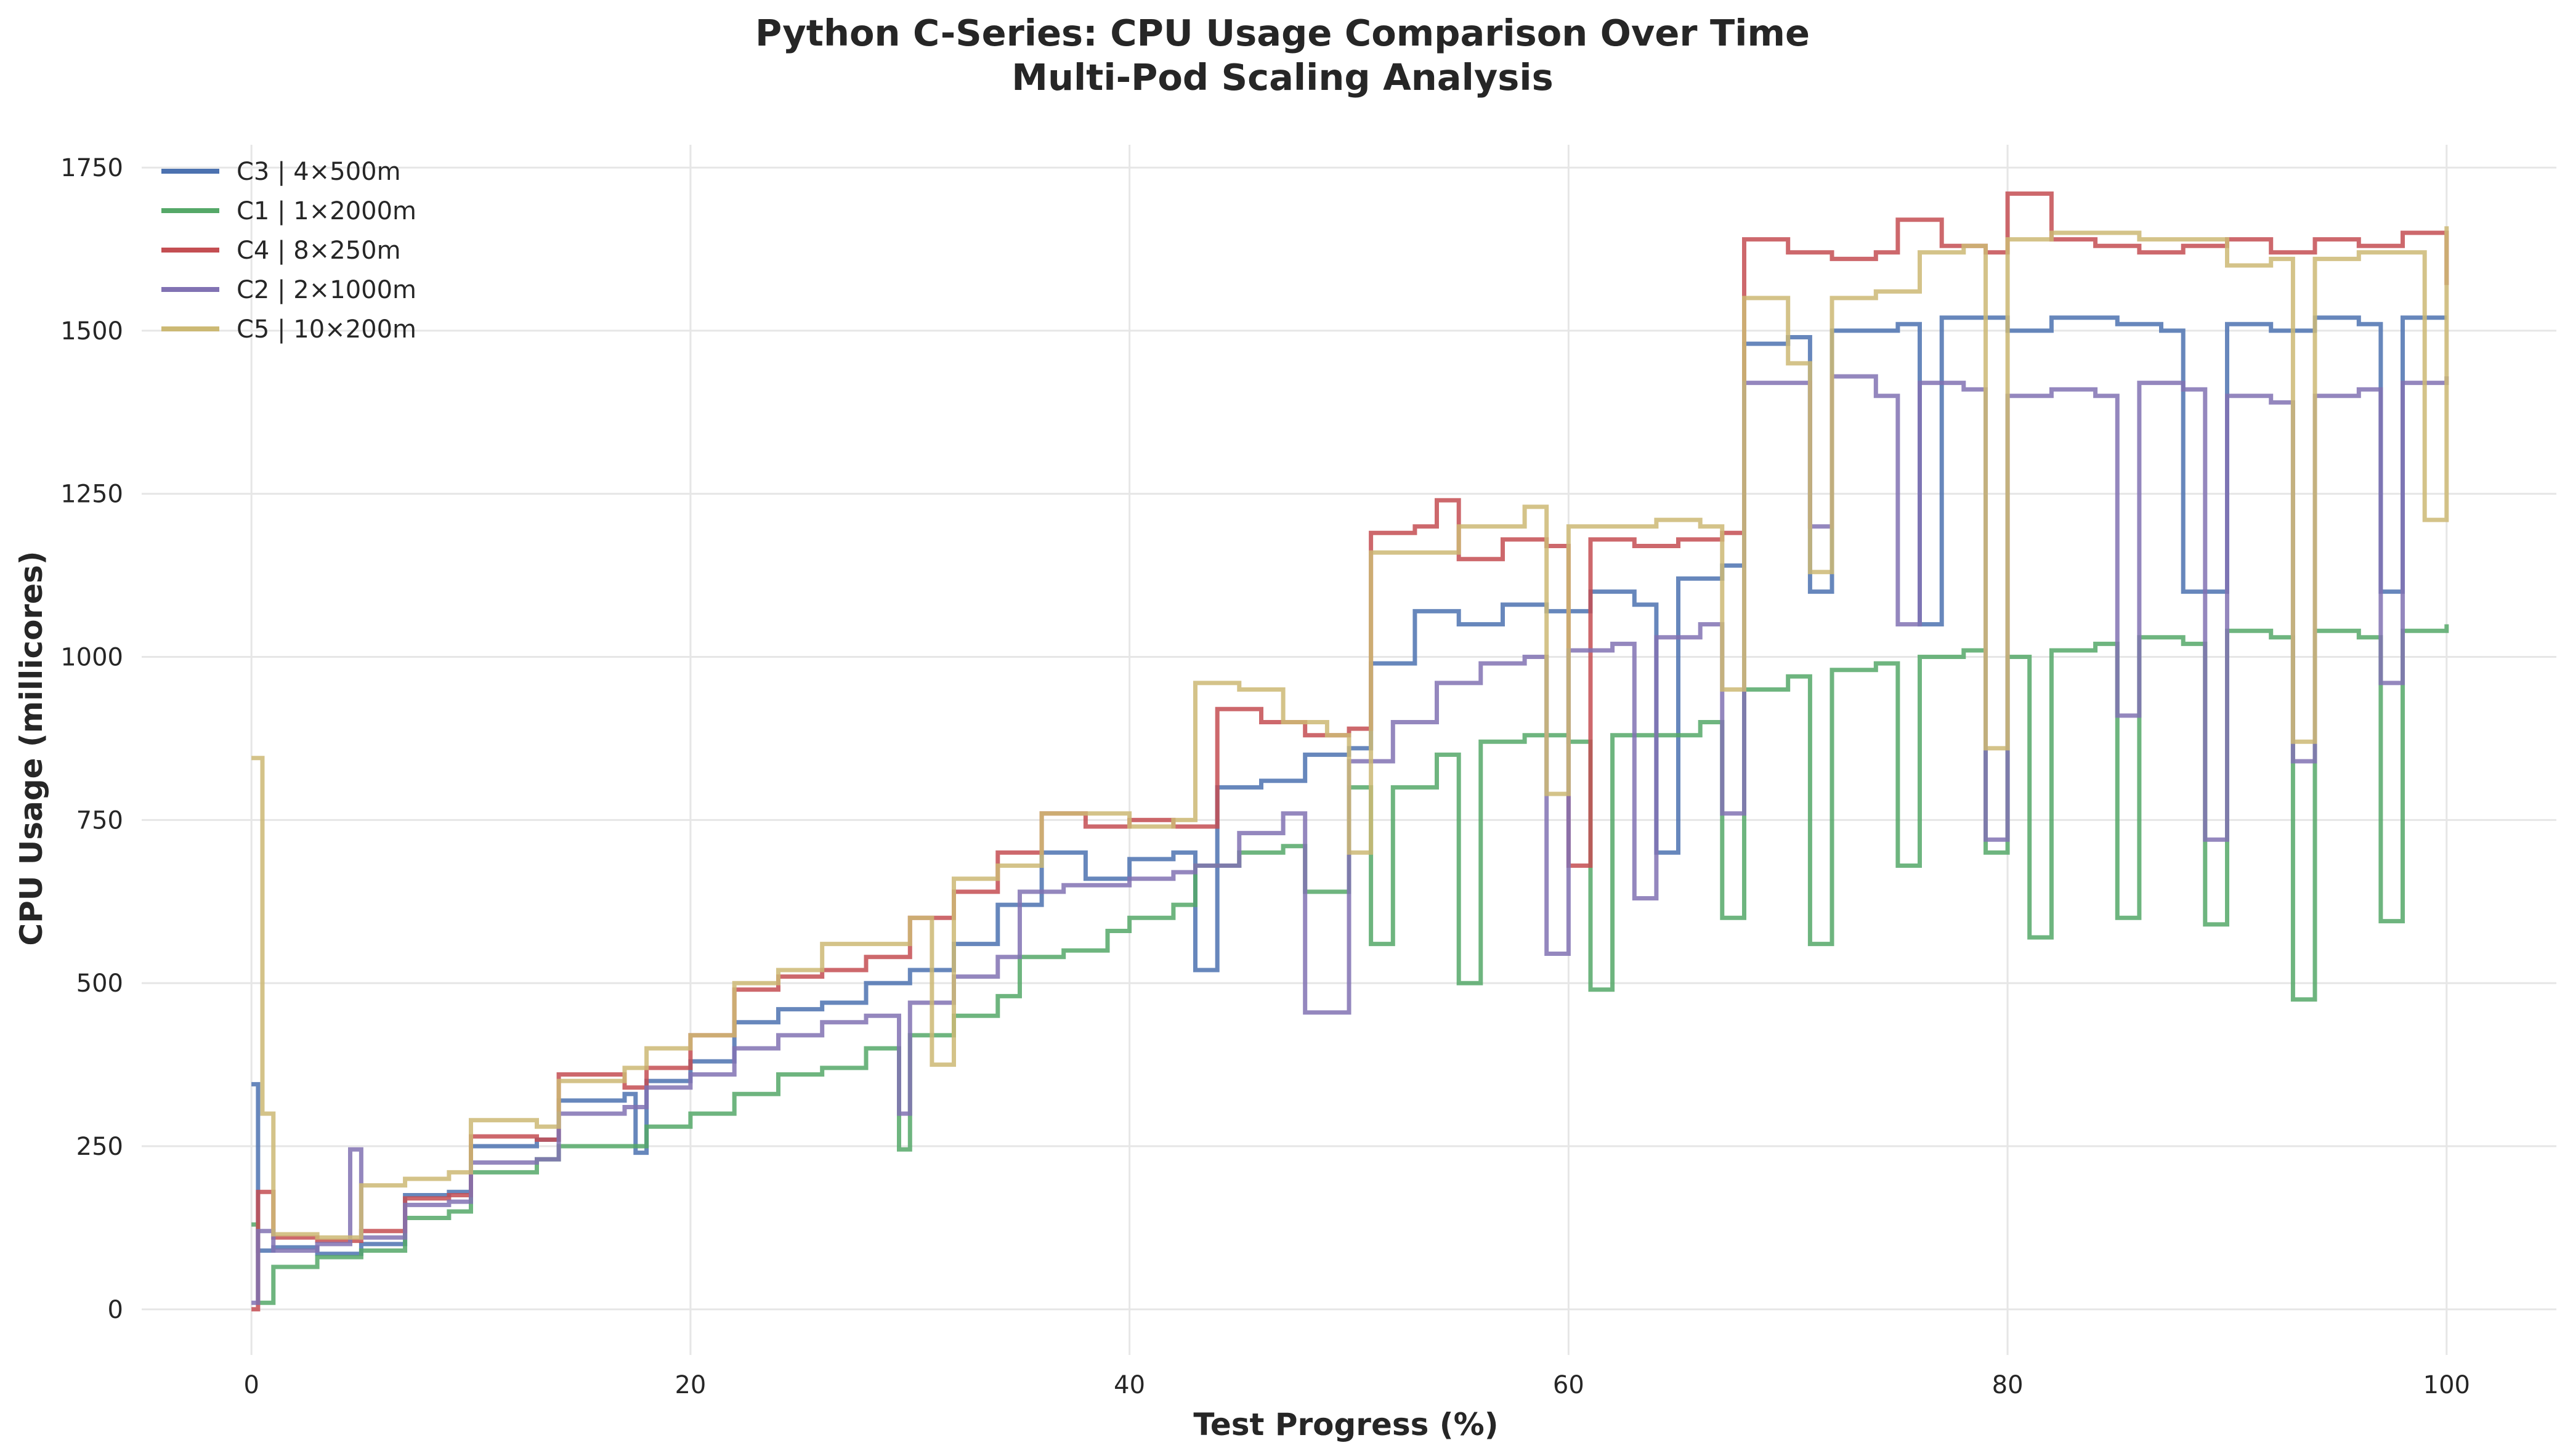 The width and height of the screenshot is (2565, 1456). I want to click on x-axis-label: Test Progress (%), so click(1345, 1424).